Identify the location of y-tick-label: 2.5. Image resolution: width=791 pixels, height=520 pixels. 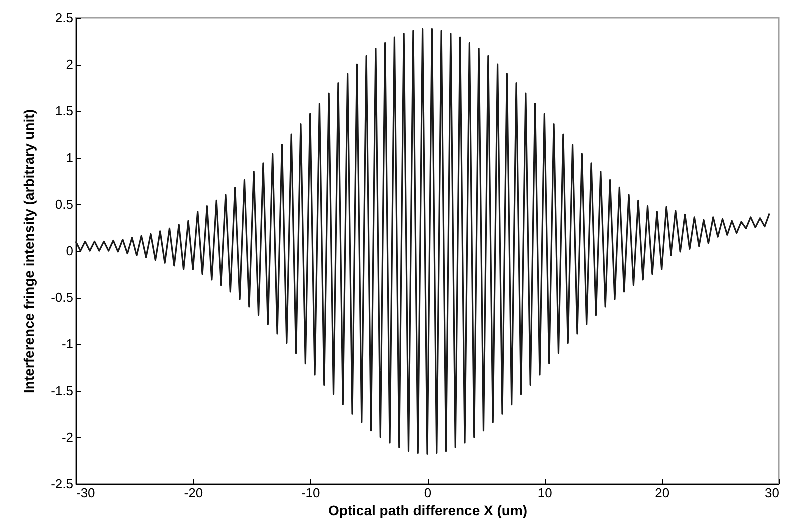
(64, 18).